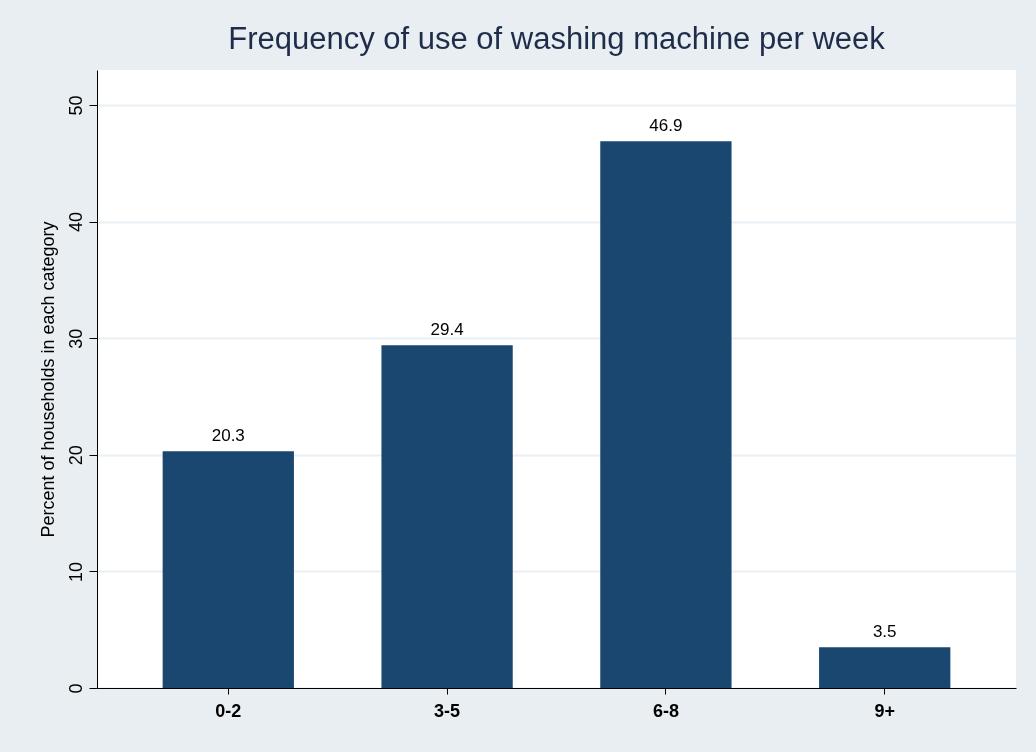 The height and width of the screenshot is (752, 1036). What do you see at coordinates (447, 710) in the screenshot?
I see `x-tick-label: 3-5` at bounding box center [447, 710].